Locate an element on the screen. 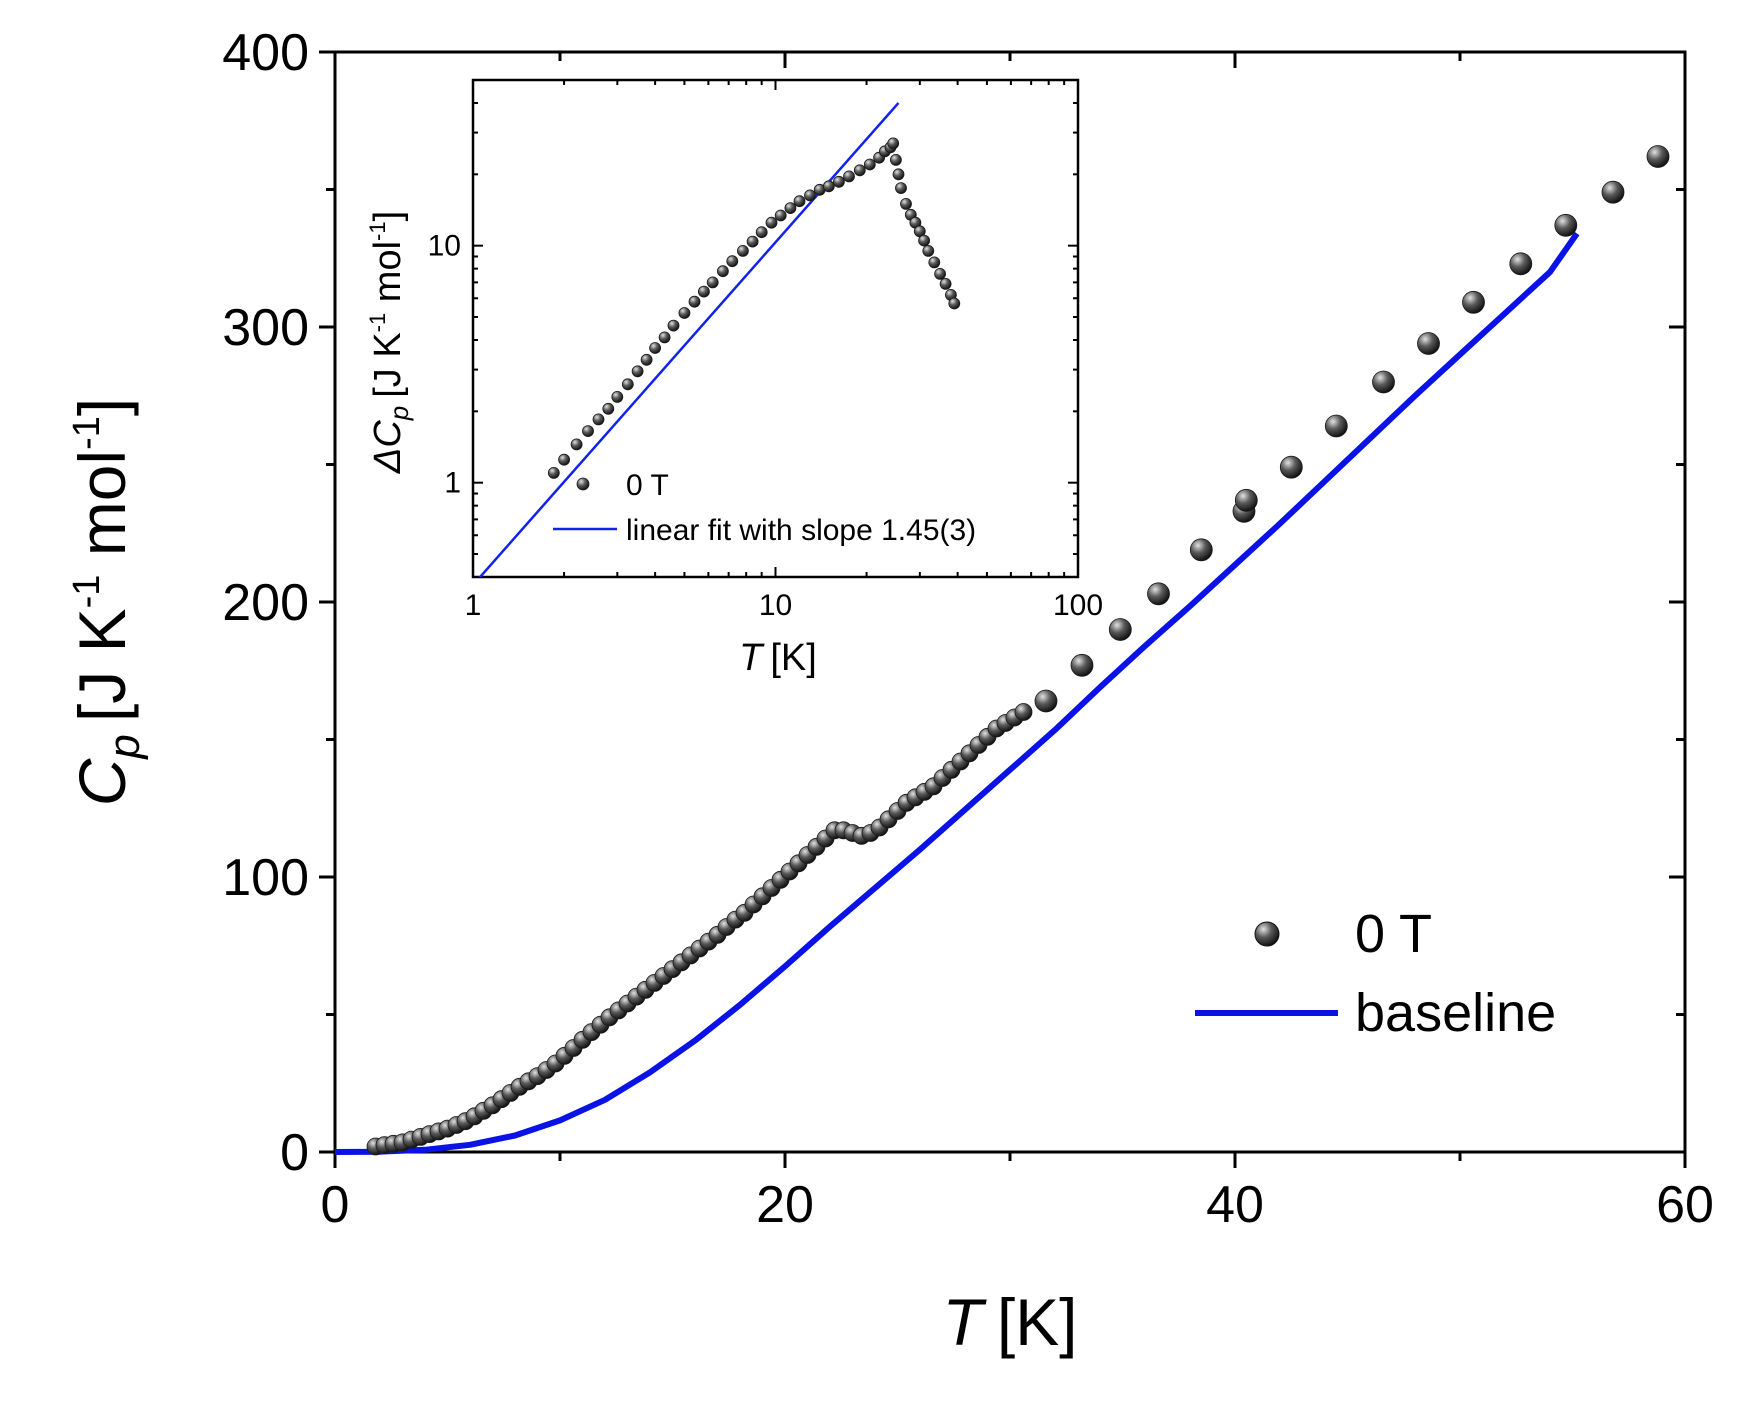 The image size is (1750, 1406). inset-y-exp2: -1 is located at coordinates (377, 231).